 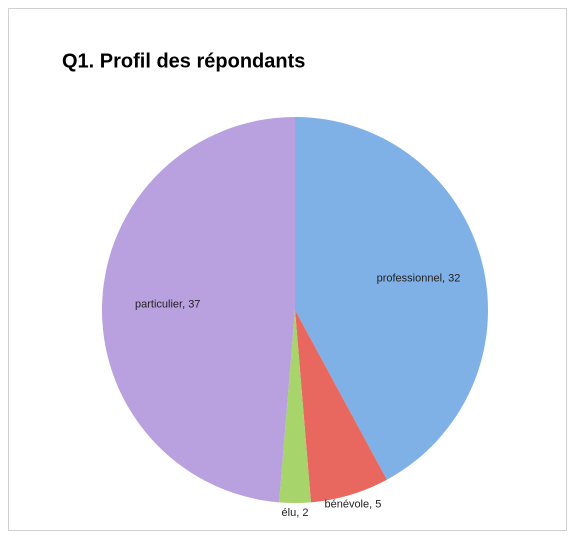 What do you see at coordinates (167, 305) in the screenshot?
I see `data-label: particulier, 37` at bounding box center [167, 305].